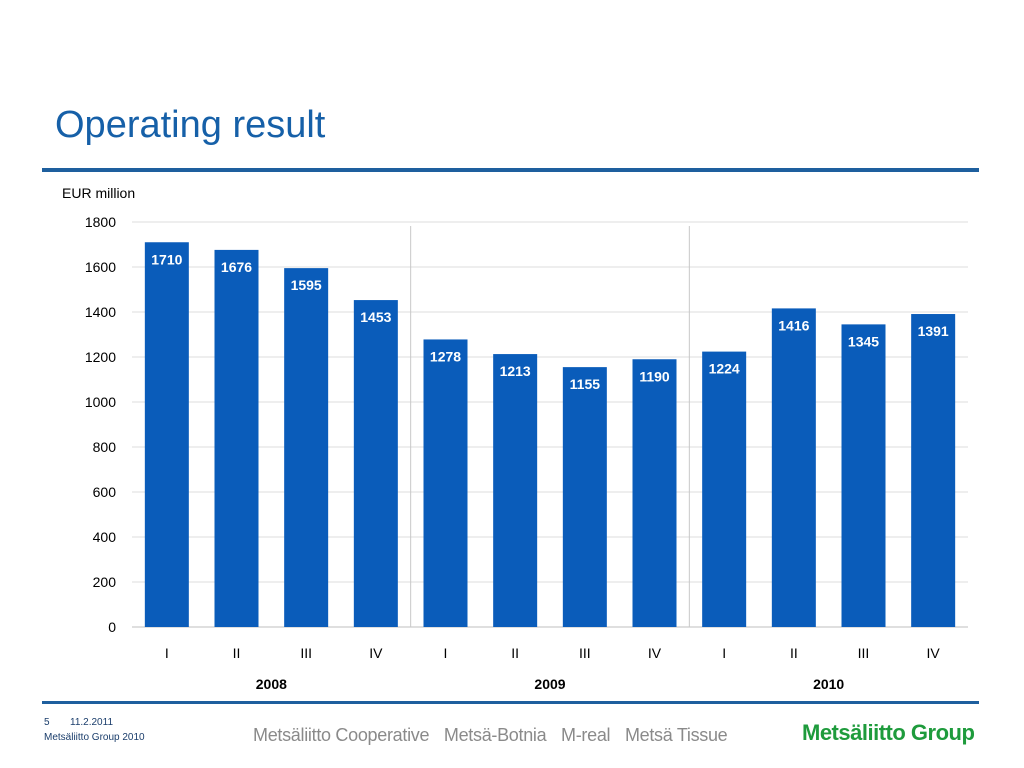 This screenshot has width=1024, height=768. What do you see at coordinates (510, 170) in the screenshot?
I see `title-divider` at bounding box center [510, 170].